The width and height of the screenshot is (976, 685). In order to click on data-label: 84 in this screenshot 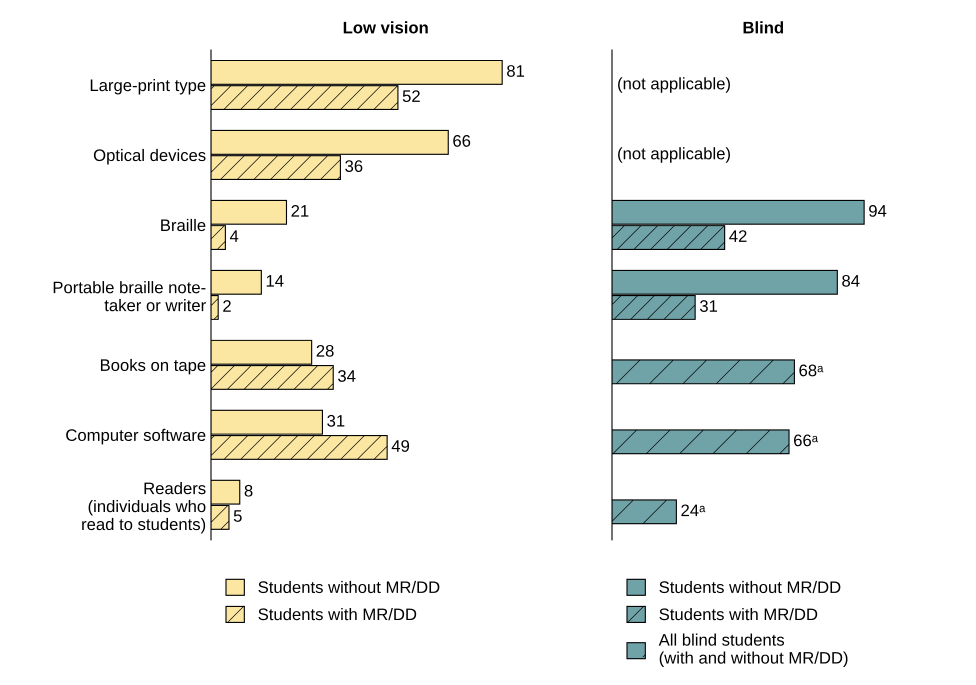, I will do `click(851, 280)`.